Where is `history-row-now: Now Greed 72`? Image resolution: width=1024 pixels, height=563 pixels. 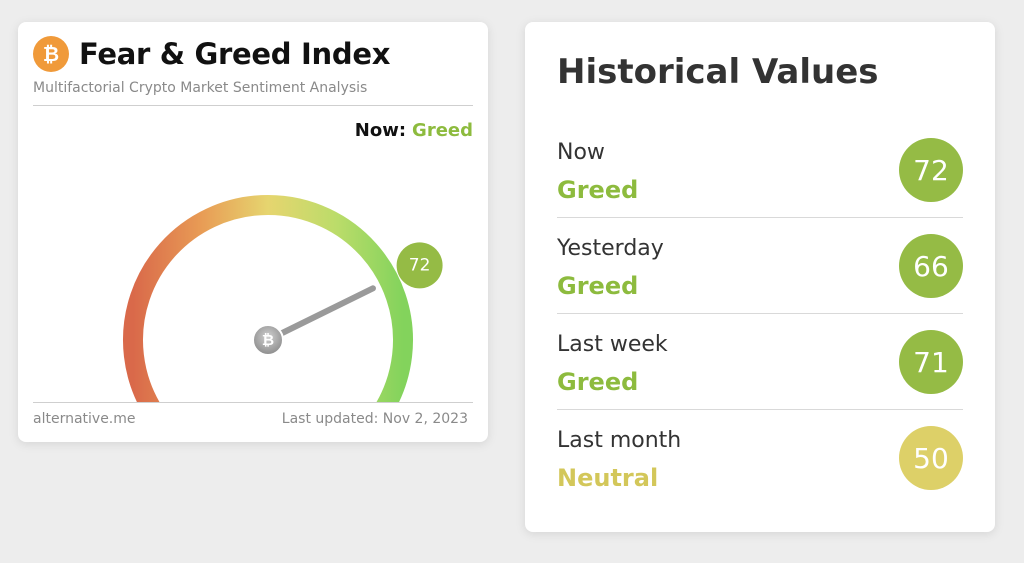
history-row-now: Now Greed 72 is located at coordinates (760, 170).